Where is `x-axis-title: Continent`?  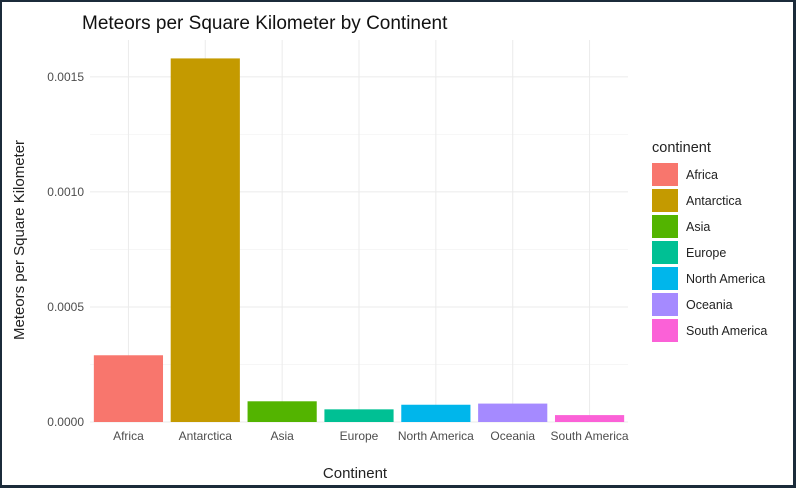 x-axis-title: Continent is located at coordinates (355, 473).